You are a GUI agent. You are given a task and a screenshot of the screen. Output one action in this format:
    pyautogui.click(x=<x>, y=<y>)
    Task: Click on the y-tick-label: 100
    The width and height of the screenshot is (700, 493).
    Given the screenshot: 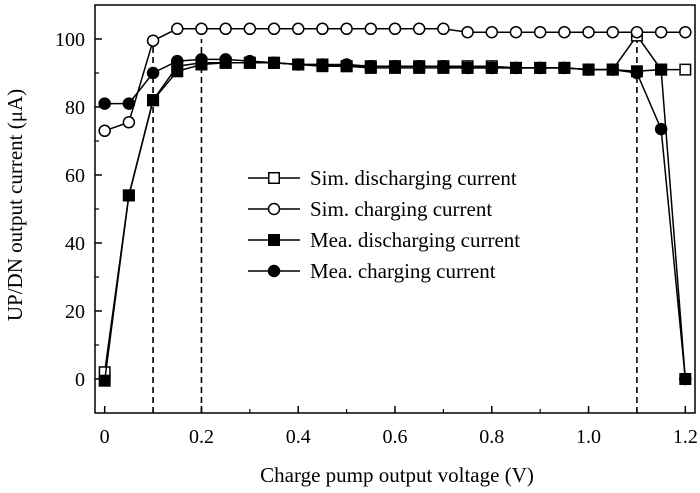 What is the action you would take?
    pyautogui.click(x=70, y=40)
    